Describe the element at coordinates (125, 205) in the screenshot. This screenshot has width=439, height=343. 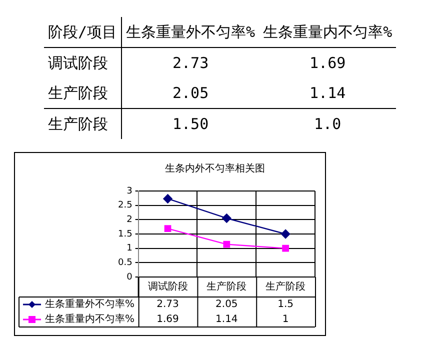
I see `y-tick-label: 2.5` at that location.